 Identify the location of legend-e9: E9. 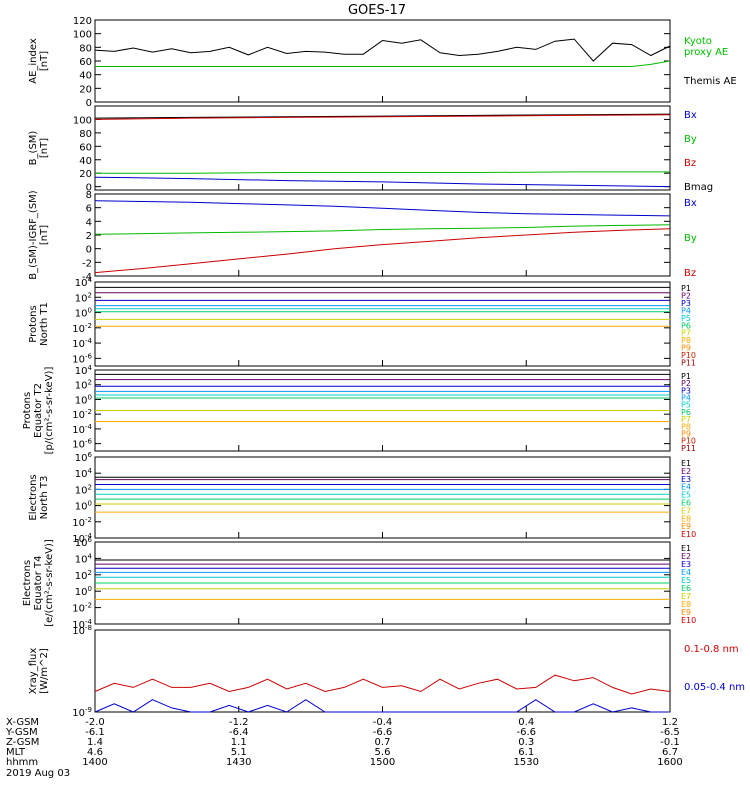
(686, 612).